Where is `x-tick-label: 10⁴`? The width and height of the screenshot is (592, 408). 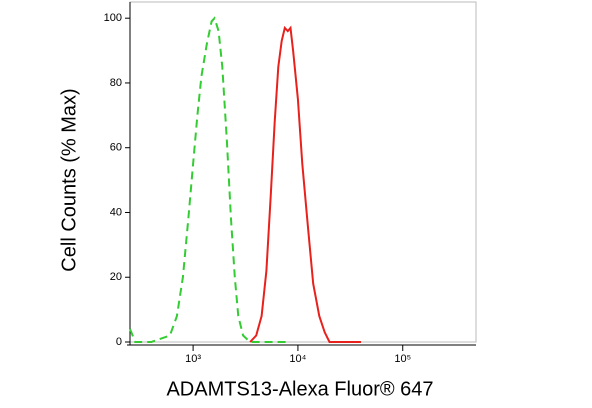 x-tick-label: 10⁴ is located at coordinates (297, 359).